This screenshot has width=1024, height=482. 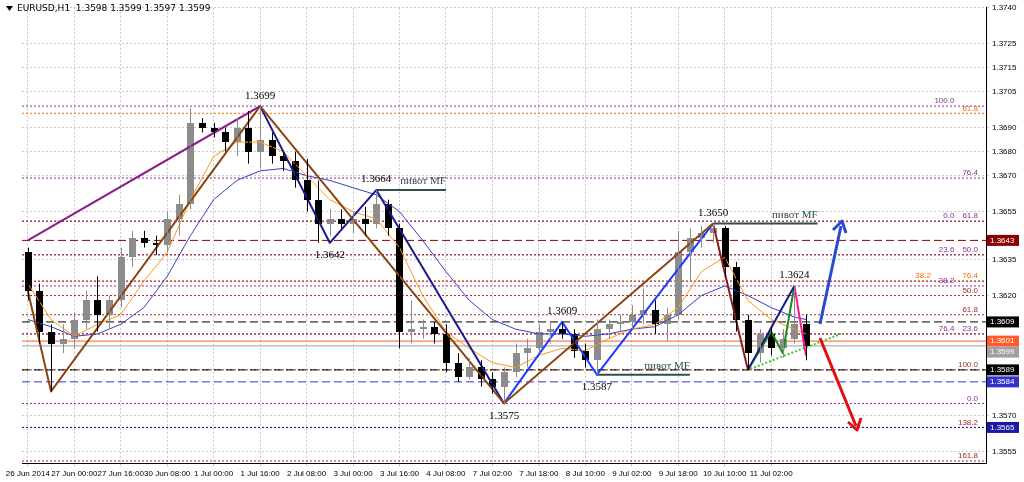 What do you see at coordinates (1003, 322) in the screenshot?
I see `ref-line-label: 1.3609` at bounding box center [1003, 322].